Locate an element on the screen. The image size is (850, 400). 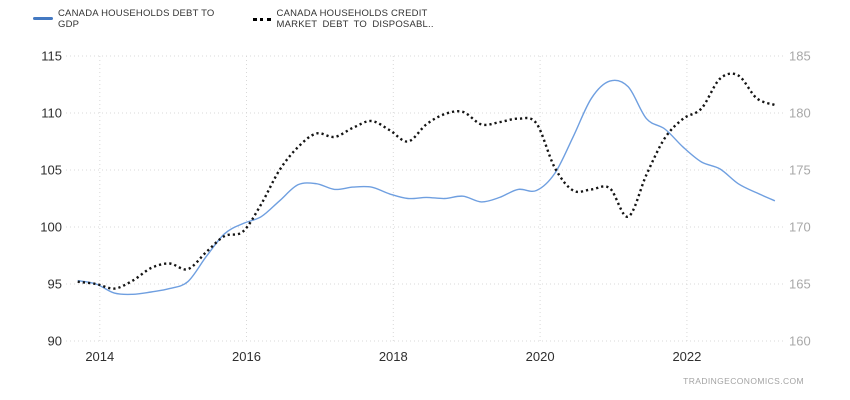
left-axis-tick-label: 105 is located at coordinates (51, 170).